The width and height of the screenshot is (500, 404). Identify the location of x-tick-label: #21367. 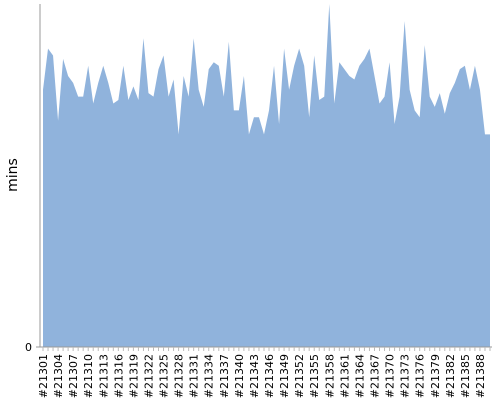
(374, 376).